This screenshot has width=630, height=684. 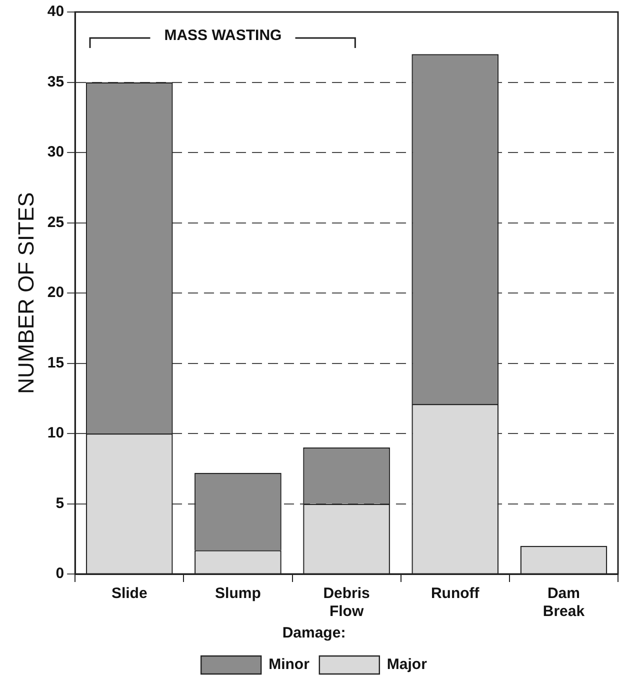 What do you see at coordinates (289, 665) in the screenshot?
I see `legend-label: Minor` at bounding box center [289, 665].